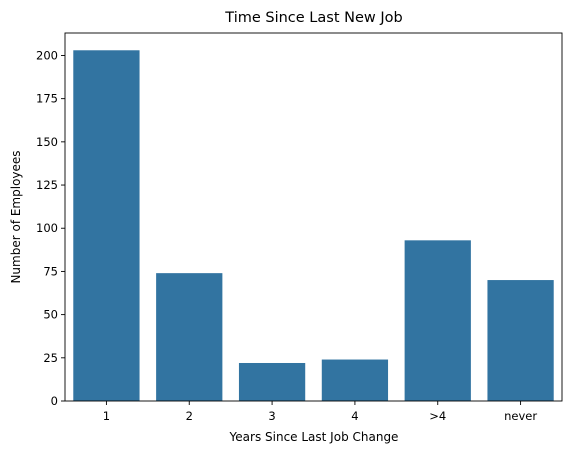 The height and width of the screenshot is (459, 571). Describe the element at coordinates (271, 416) in the screenshot. I see `x-tick-label: 3` at that location.